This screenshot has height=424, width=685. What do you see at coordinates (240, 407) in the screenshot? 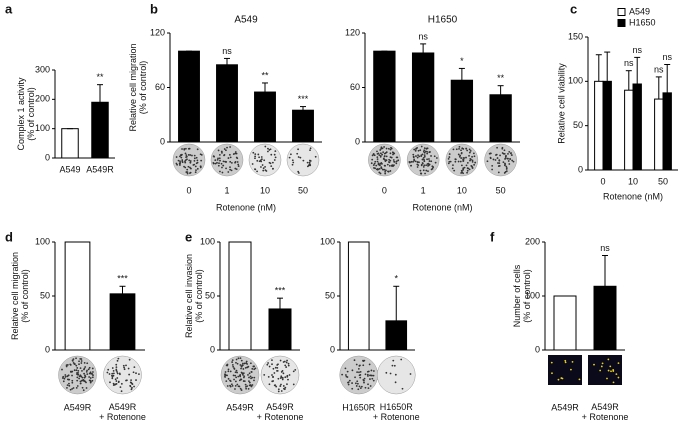
I see `x-tick-label: A549R` at bounding box center [240, 407].